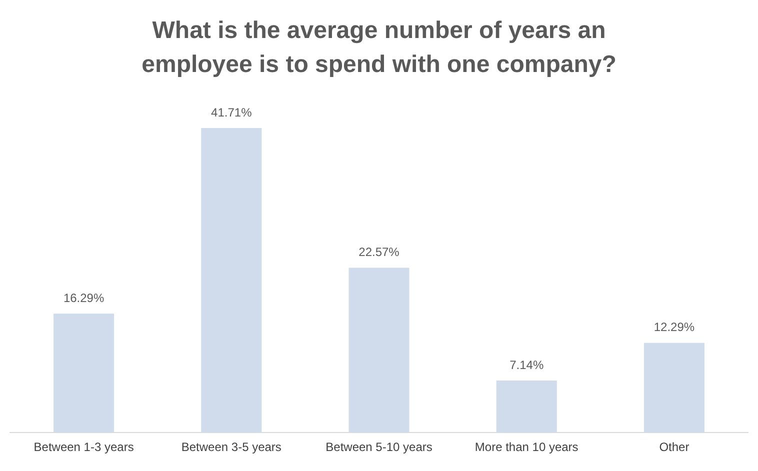 The width and height of the screenshot is (758, 471). I want to click on data-label: 22.57%, so click(379, 252).